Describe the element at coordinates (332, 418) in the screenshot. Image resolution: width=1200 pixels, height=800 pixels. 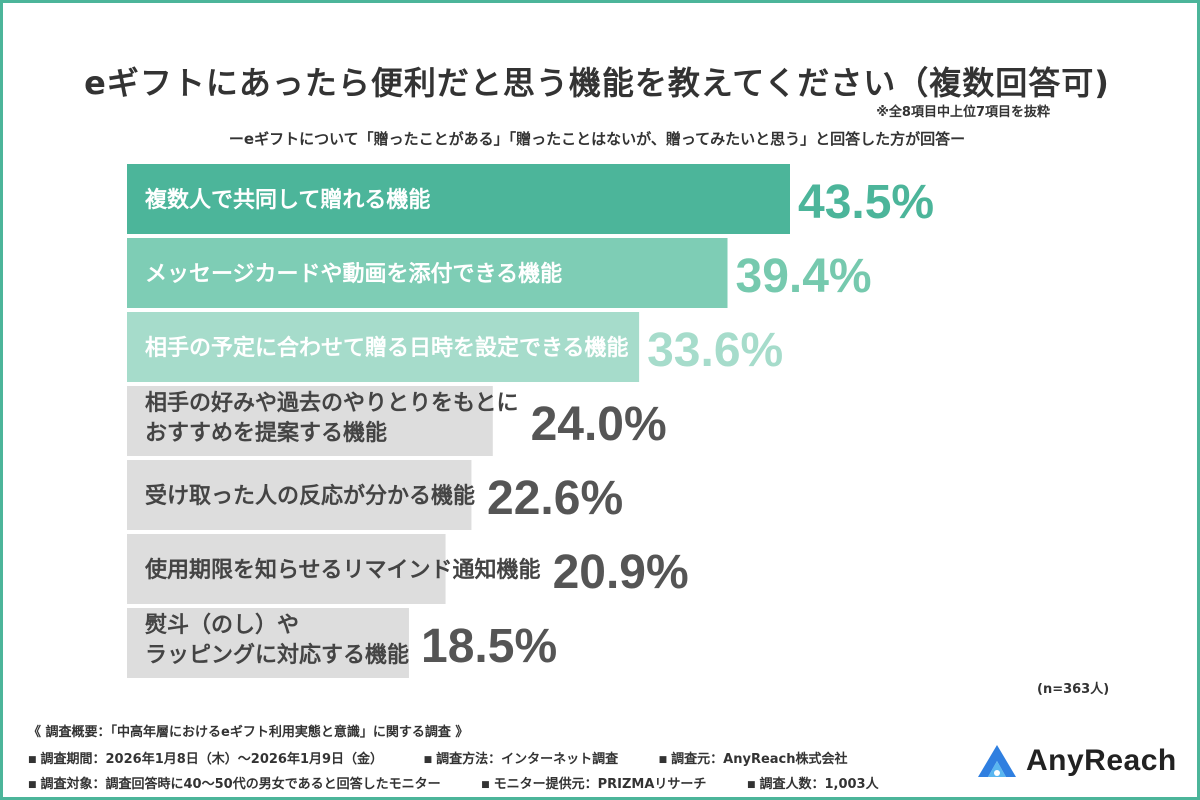
I see `category-label-4: 相手の好みや過去のやりとりをもとにおすすめを提案する機能` at that location.